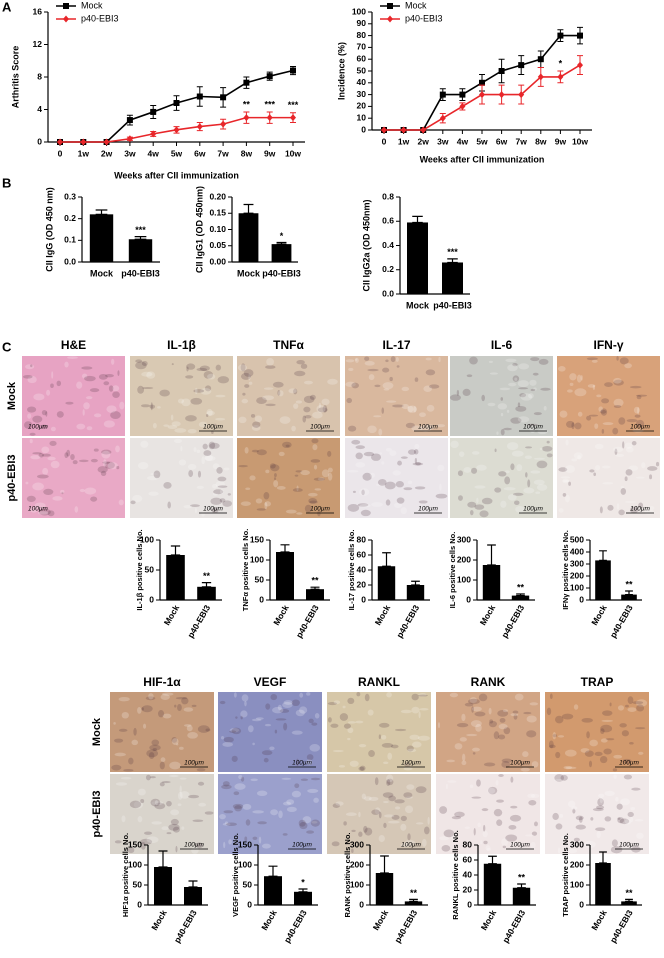 The image size is (664, 958). I want to click on y-axis-label: TRAP positive cells No., so click(565, 875).